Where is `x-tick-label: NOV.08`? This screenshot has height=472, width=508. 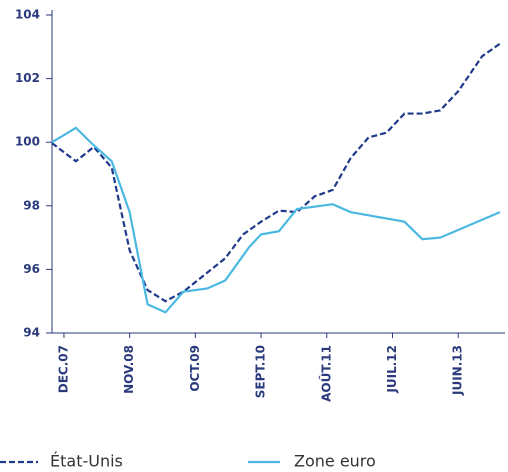 x-tick-label: NOV.08 is located at coordinates (129, 369).